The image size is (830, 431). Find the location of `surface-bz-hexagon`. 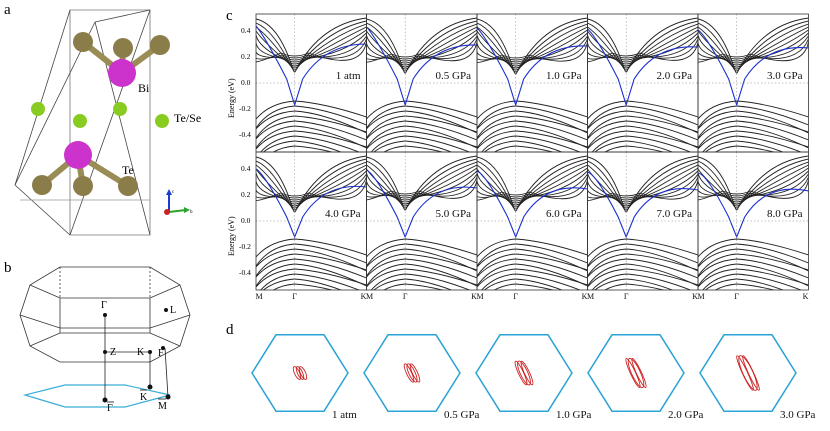

surface-bz-hexagon is located at coordinates (636, 373).